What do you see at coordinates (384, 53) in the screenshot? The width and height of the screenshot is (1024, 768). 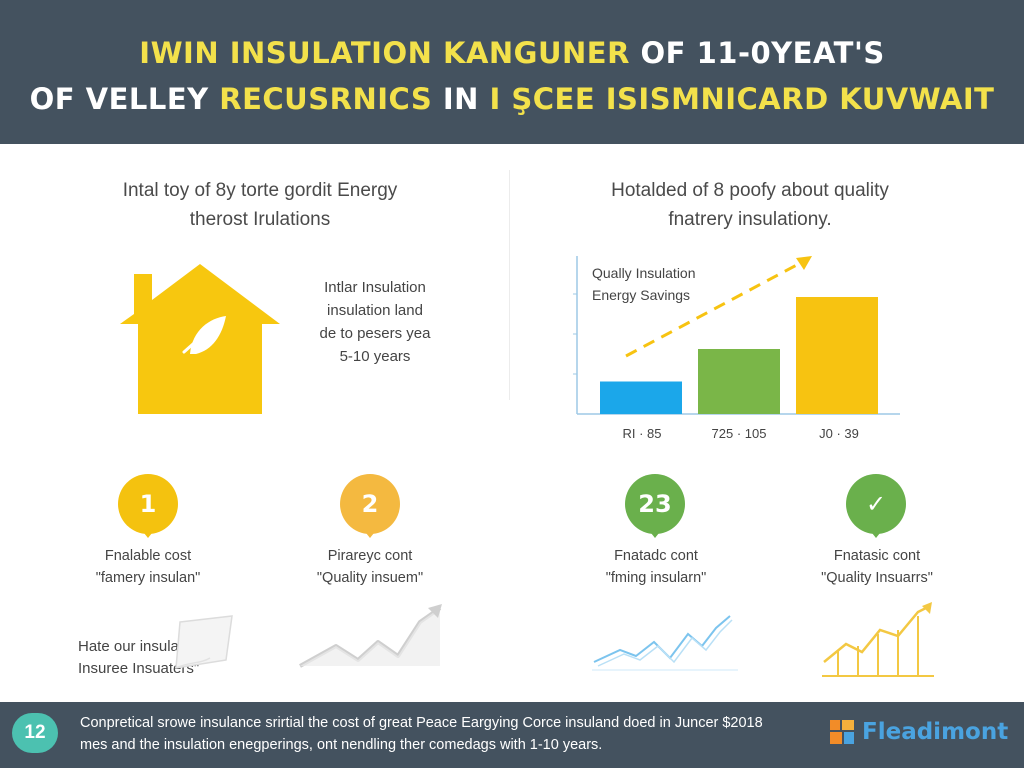 I see `header-title-part: IWIN INSULATION KANGUNER` at bounding box center [384, 53].